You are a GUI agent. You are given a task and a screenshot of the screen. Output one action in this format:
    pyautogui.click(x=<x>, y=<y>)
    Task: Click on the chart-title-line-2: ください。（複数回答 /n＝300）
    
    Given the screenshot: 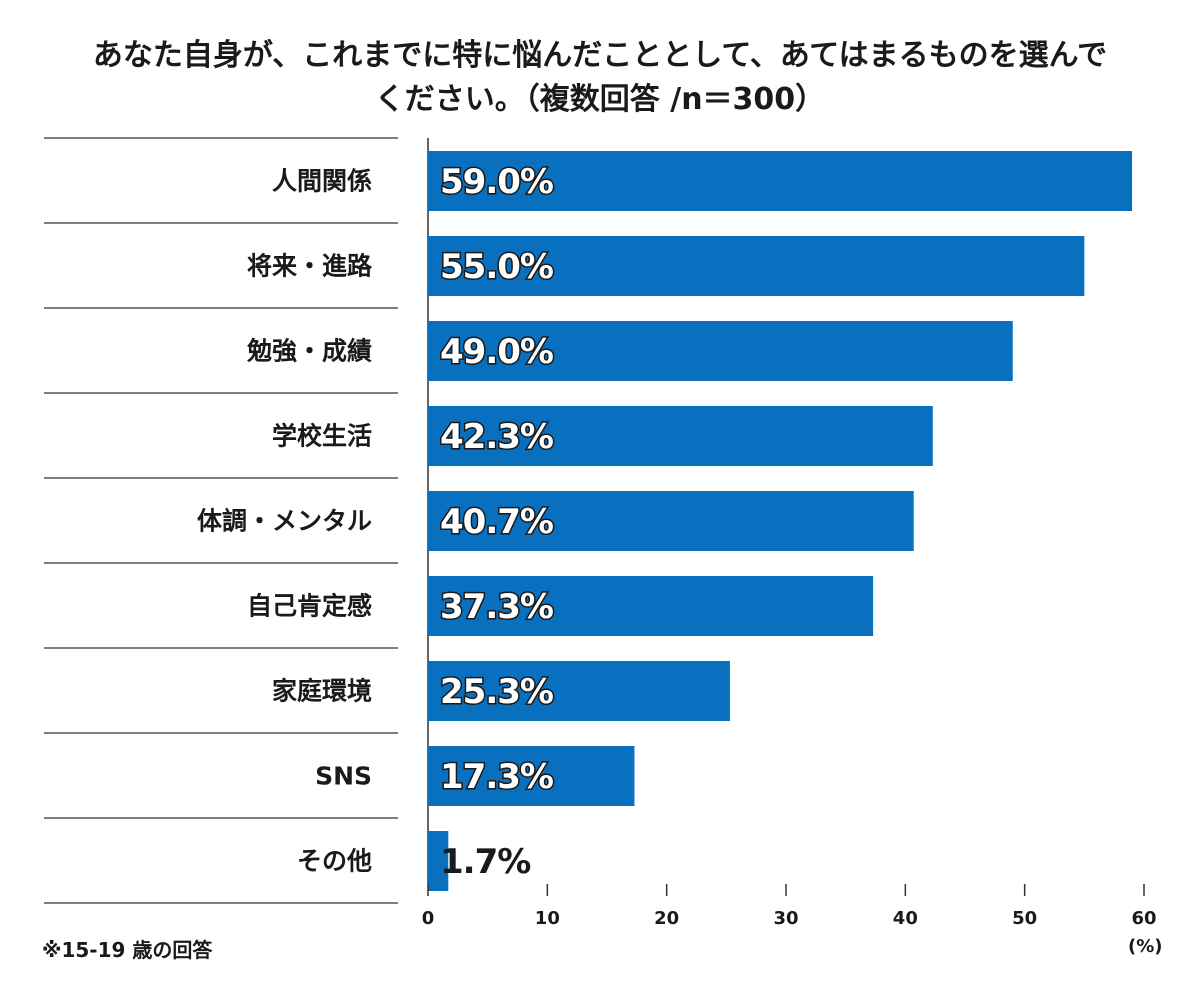 What is the action you would take?
    pyautogui.click(x=600, y=99)
    